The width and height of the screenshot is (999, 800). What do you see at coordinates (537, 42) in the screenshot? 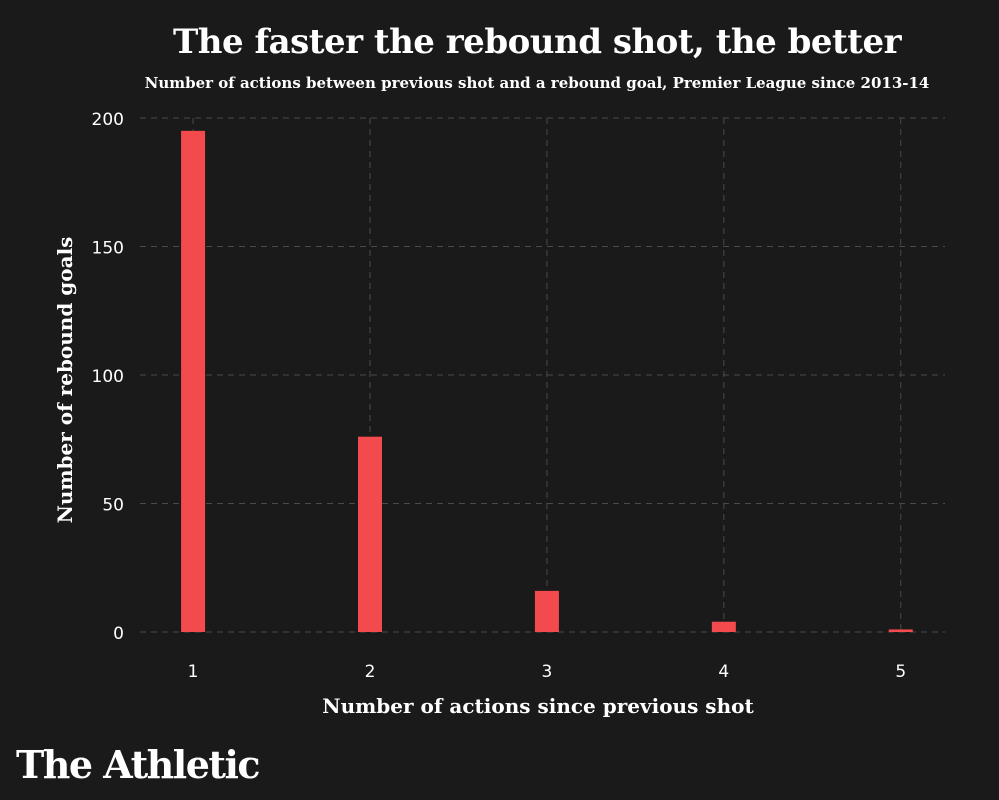
I see `chart-title: The faster the rebound shot, the better` at bounding box center [537, 42].